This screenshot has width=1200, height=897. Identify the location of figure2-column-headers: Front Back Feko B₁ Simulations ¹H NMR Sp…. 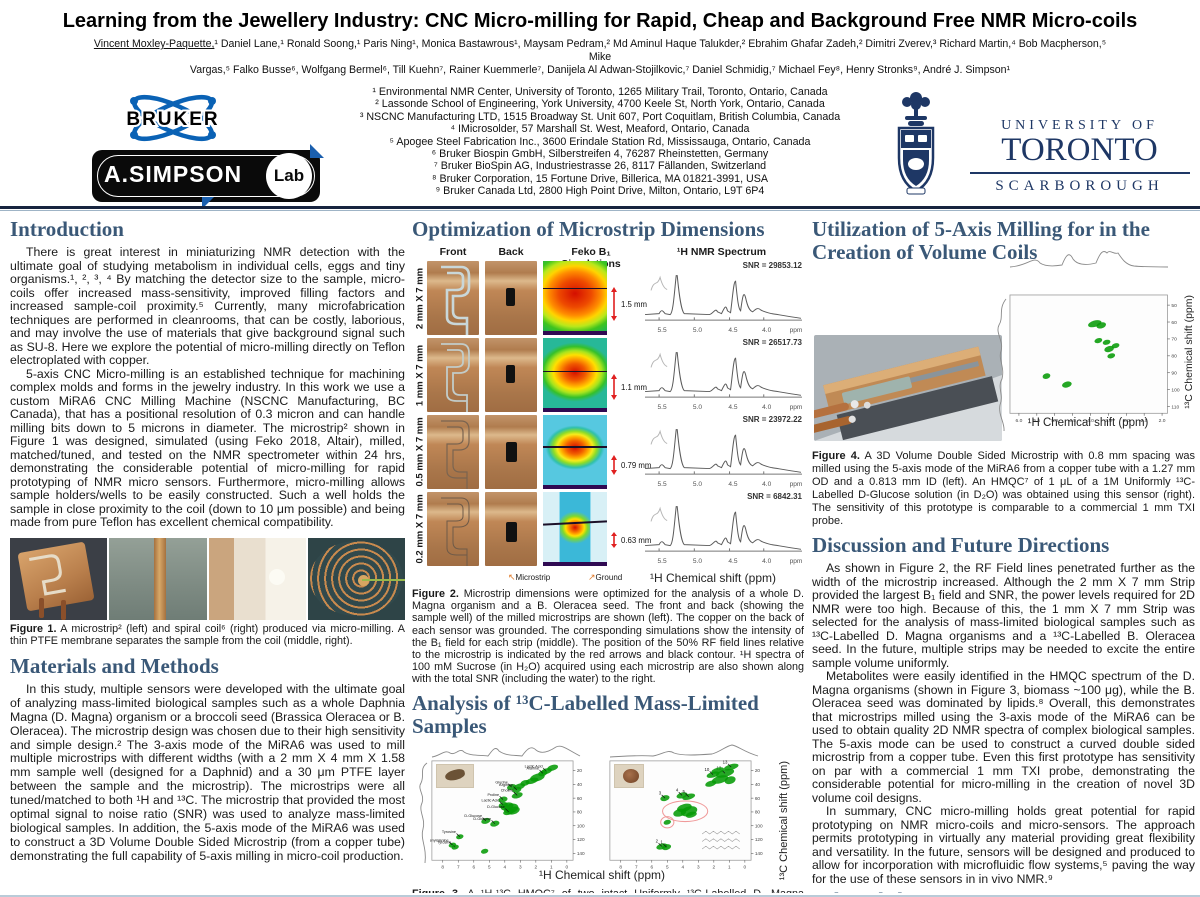
(608, 258).